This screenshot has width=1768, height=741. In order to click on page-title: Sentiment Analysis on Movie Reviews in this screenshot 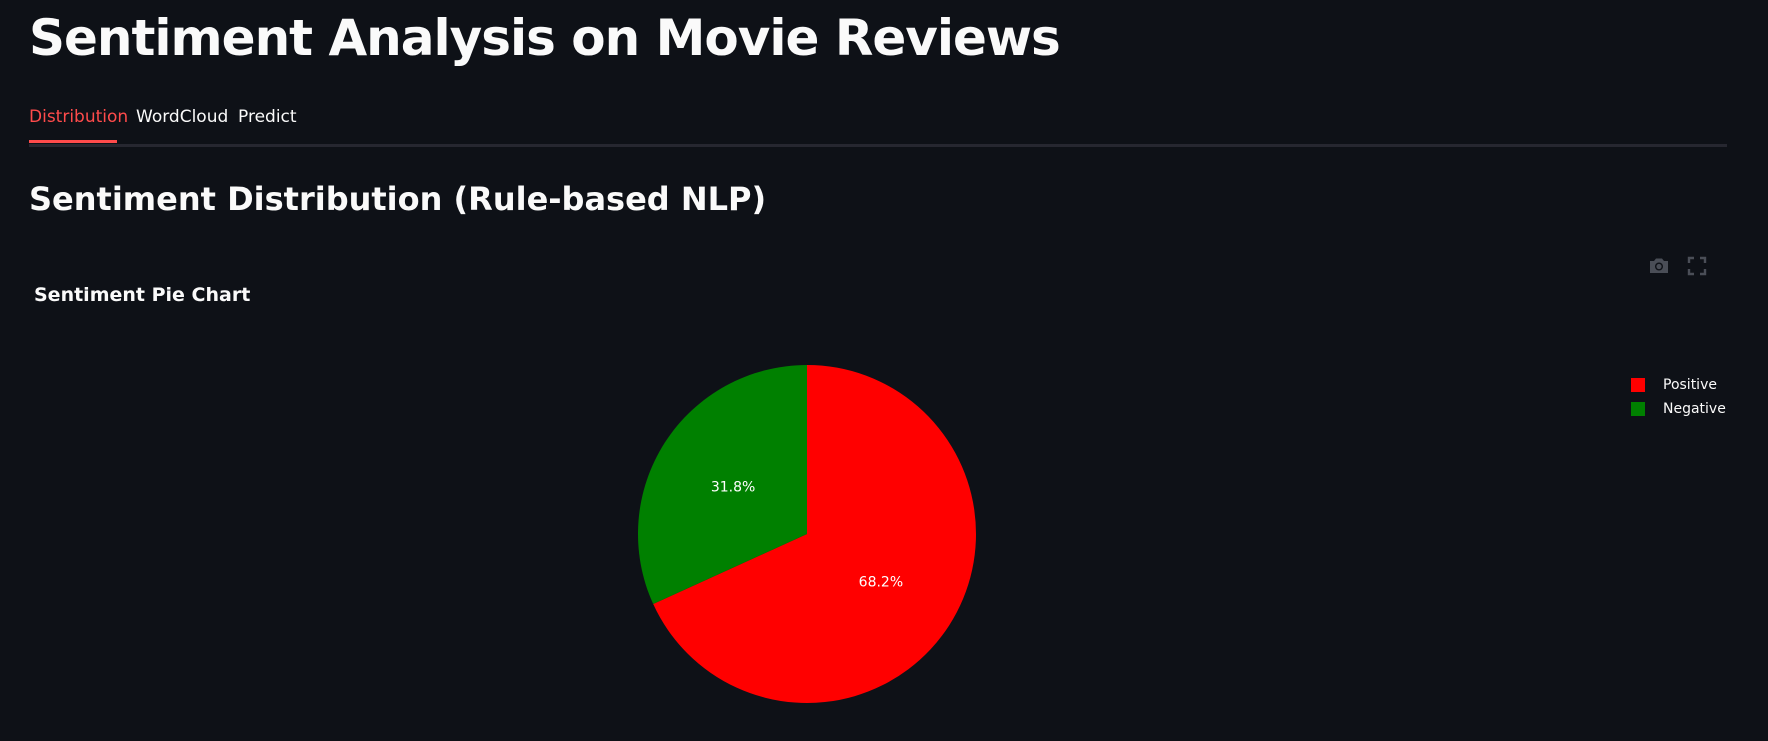, I will do `click(545, 38)`.